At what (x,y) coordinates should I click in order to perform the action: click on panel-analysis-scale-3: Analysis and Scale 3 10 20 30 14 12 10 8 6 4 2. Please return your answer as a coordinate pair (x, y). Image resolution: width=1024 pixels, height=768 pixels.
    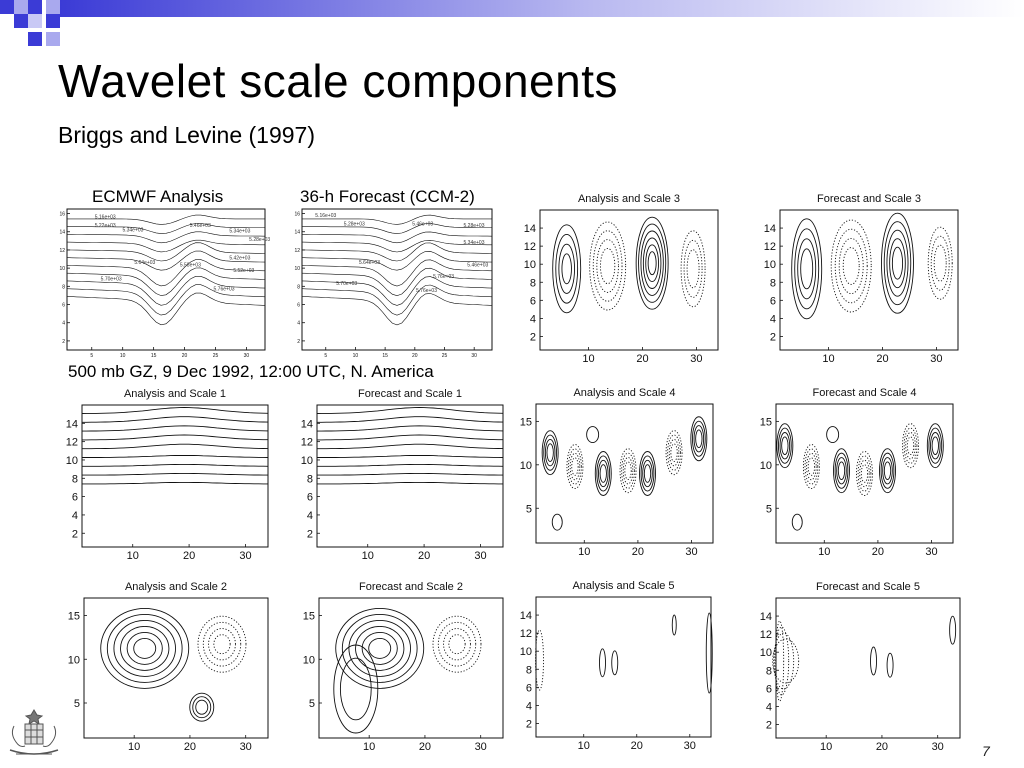
    Looking at the image, I should click on (617, 278).